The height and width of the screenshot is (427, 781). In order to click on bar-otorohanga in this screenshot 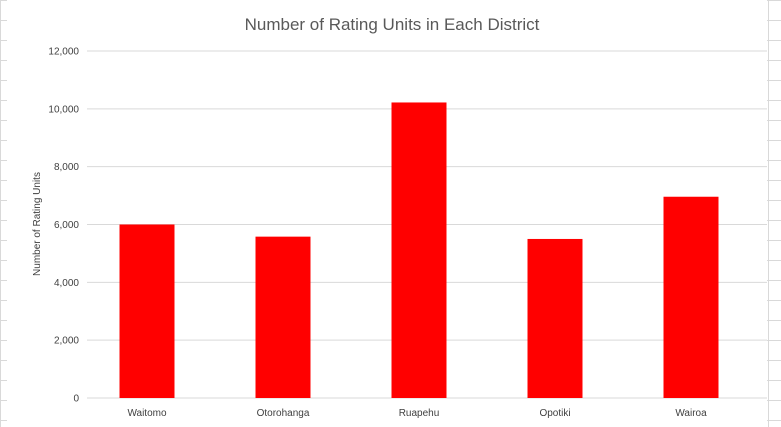, I will do `click(283, 317)`.